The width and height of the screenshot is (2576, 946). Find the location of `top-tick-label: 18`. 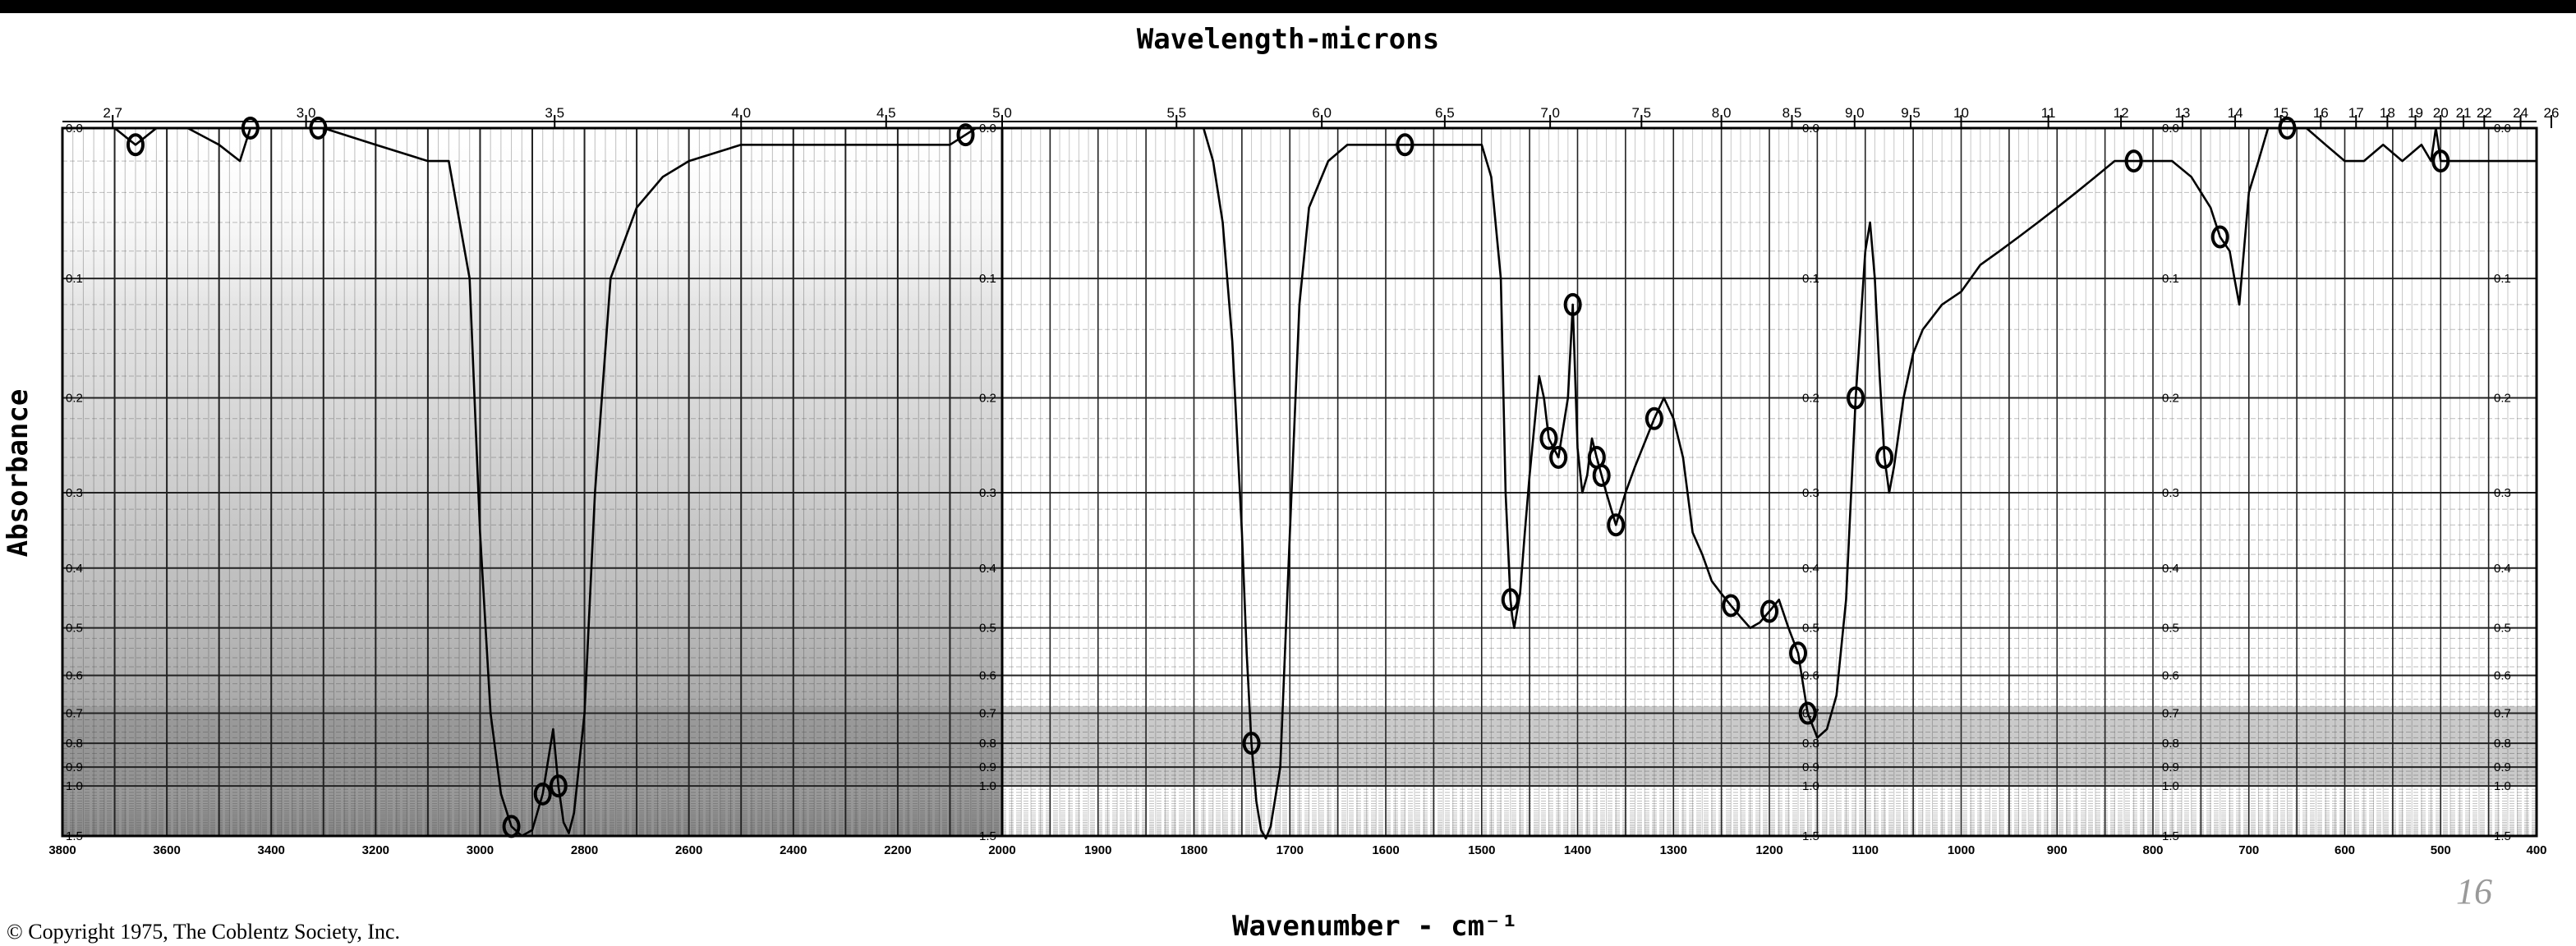

top-tick-label: 18 is located at coordinates (2387, 113).